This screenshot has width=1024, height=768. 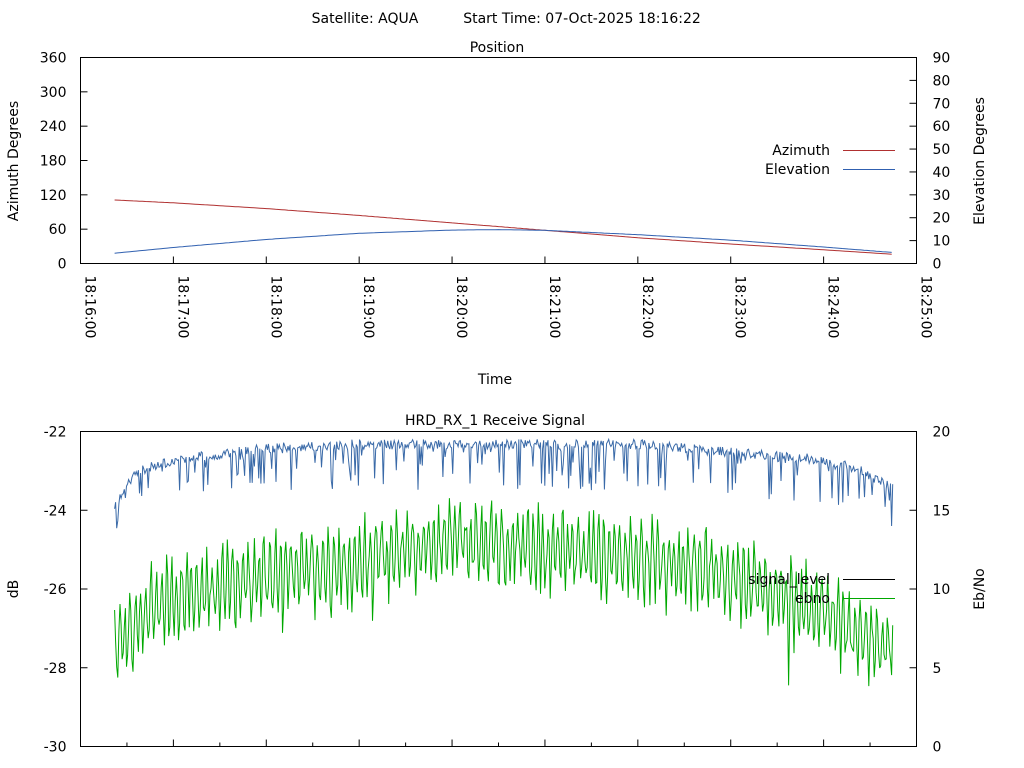 I want to click on time-tick-label: 18:16:00, so click(x=90, y=307).